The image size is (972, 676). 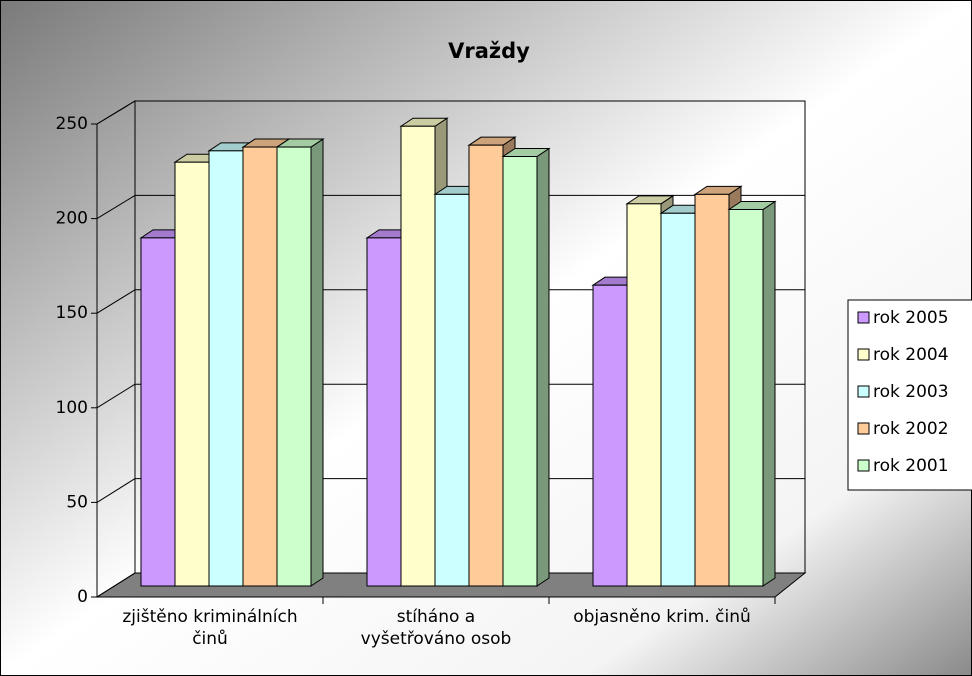 What do you see at coordinates (77, 502) in the screenshot?
I see `y-tick-label: 50` at bounding box center [77, 502].